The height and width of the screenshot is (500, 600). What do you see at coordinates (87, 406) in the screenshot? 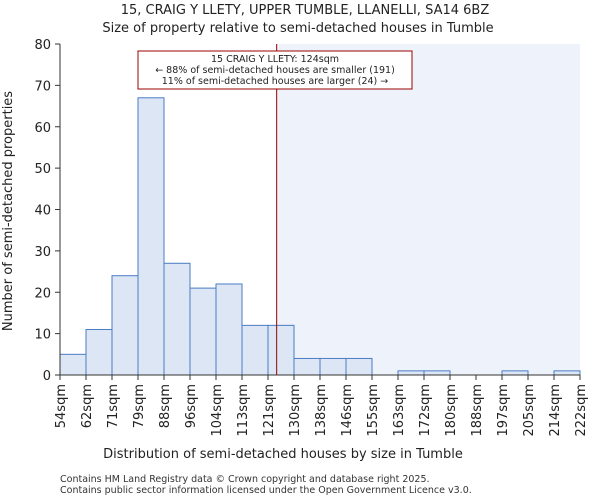
I see `x-tick-label: 62sqm` at bounding box center [87, 406].